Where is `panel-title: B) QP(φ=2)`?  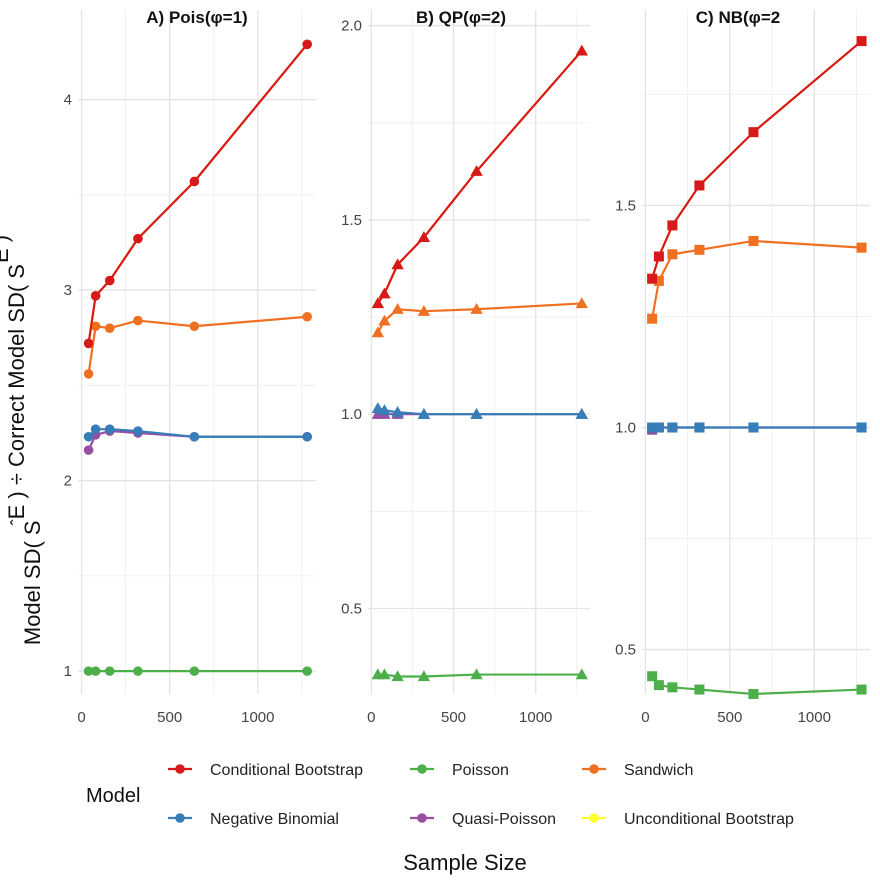 panel-title: B) QP(φ=2) is located at coordinates (461, 17).